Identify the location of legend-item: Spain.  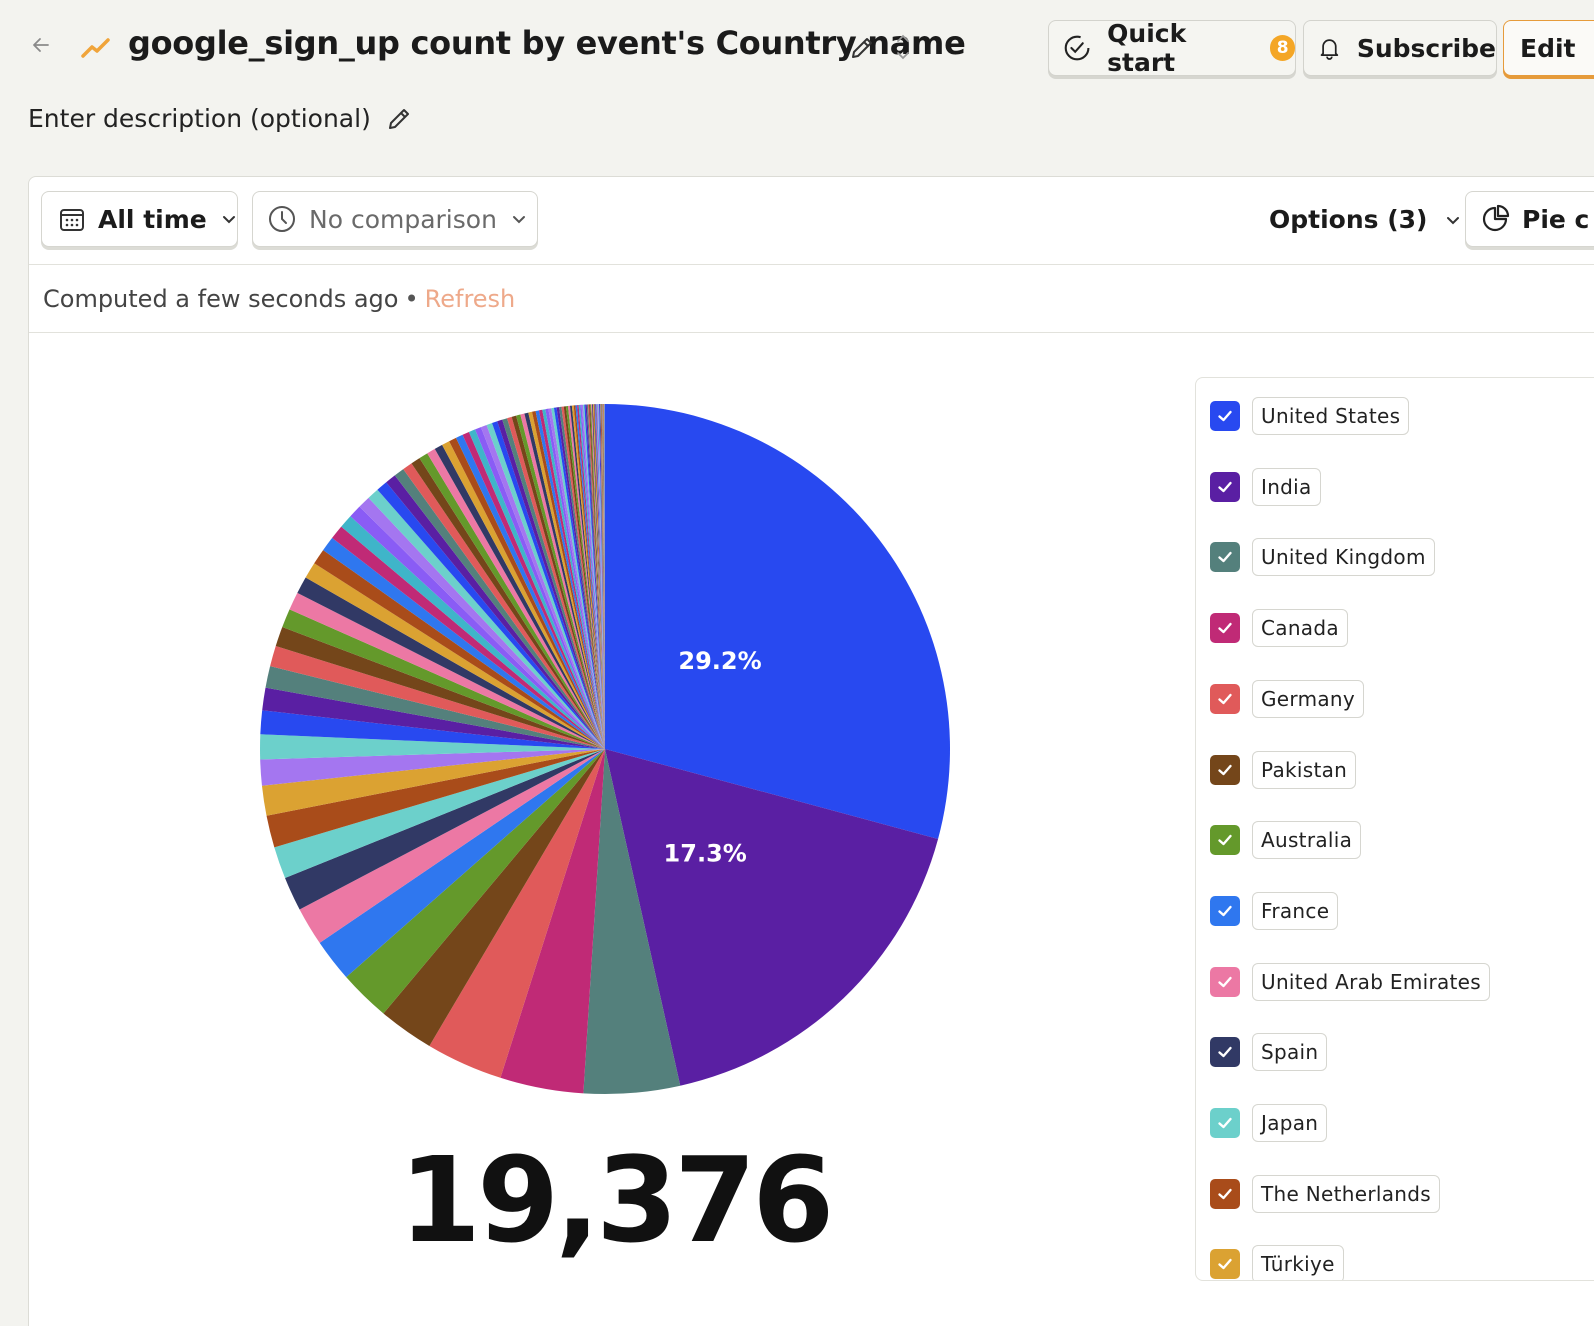
(1269, 1052).